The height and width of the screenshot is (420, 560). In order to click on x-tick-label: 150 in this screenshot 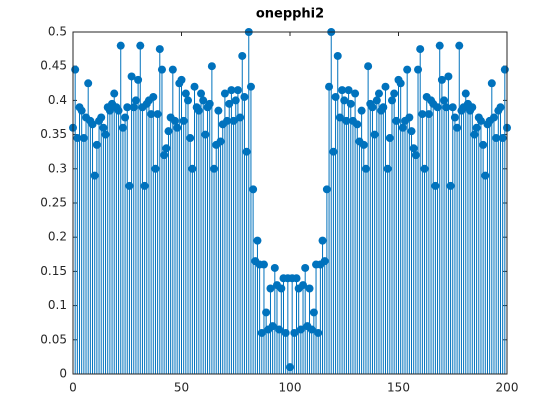, I will do `click(398, 388)`.